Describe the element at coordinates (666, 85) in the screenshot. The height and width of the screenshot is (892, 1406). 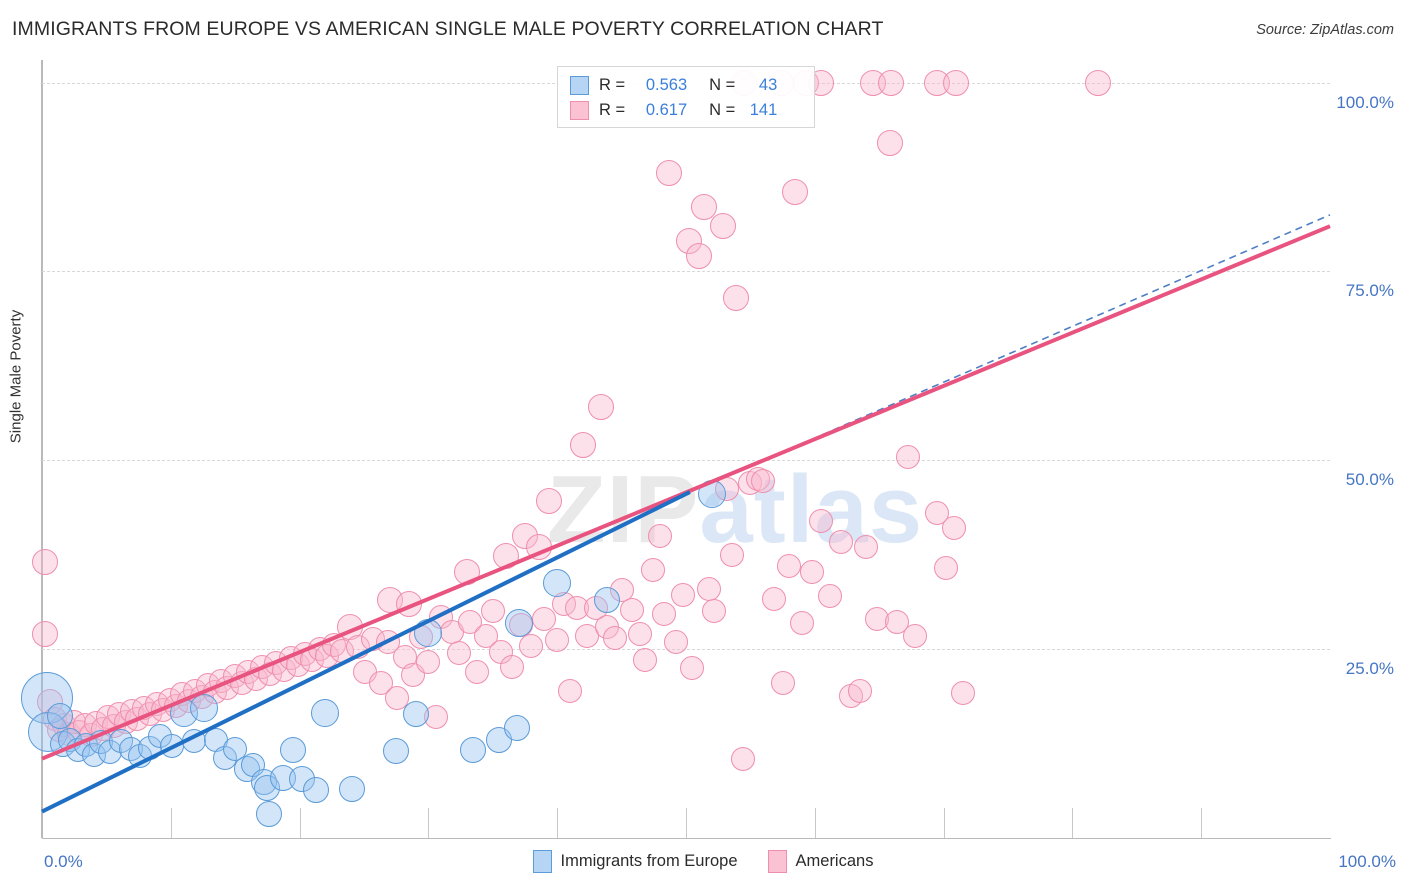
I see `r-value-blue: 0.563` at that location.